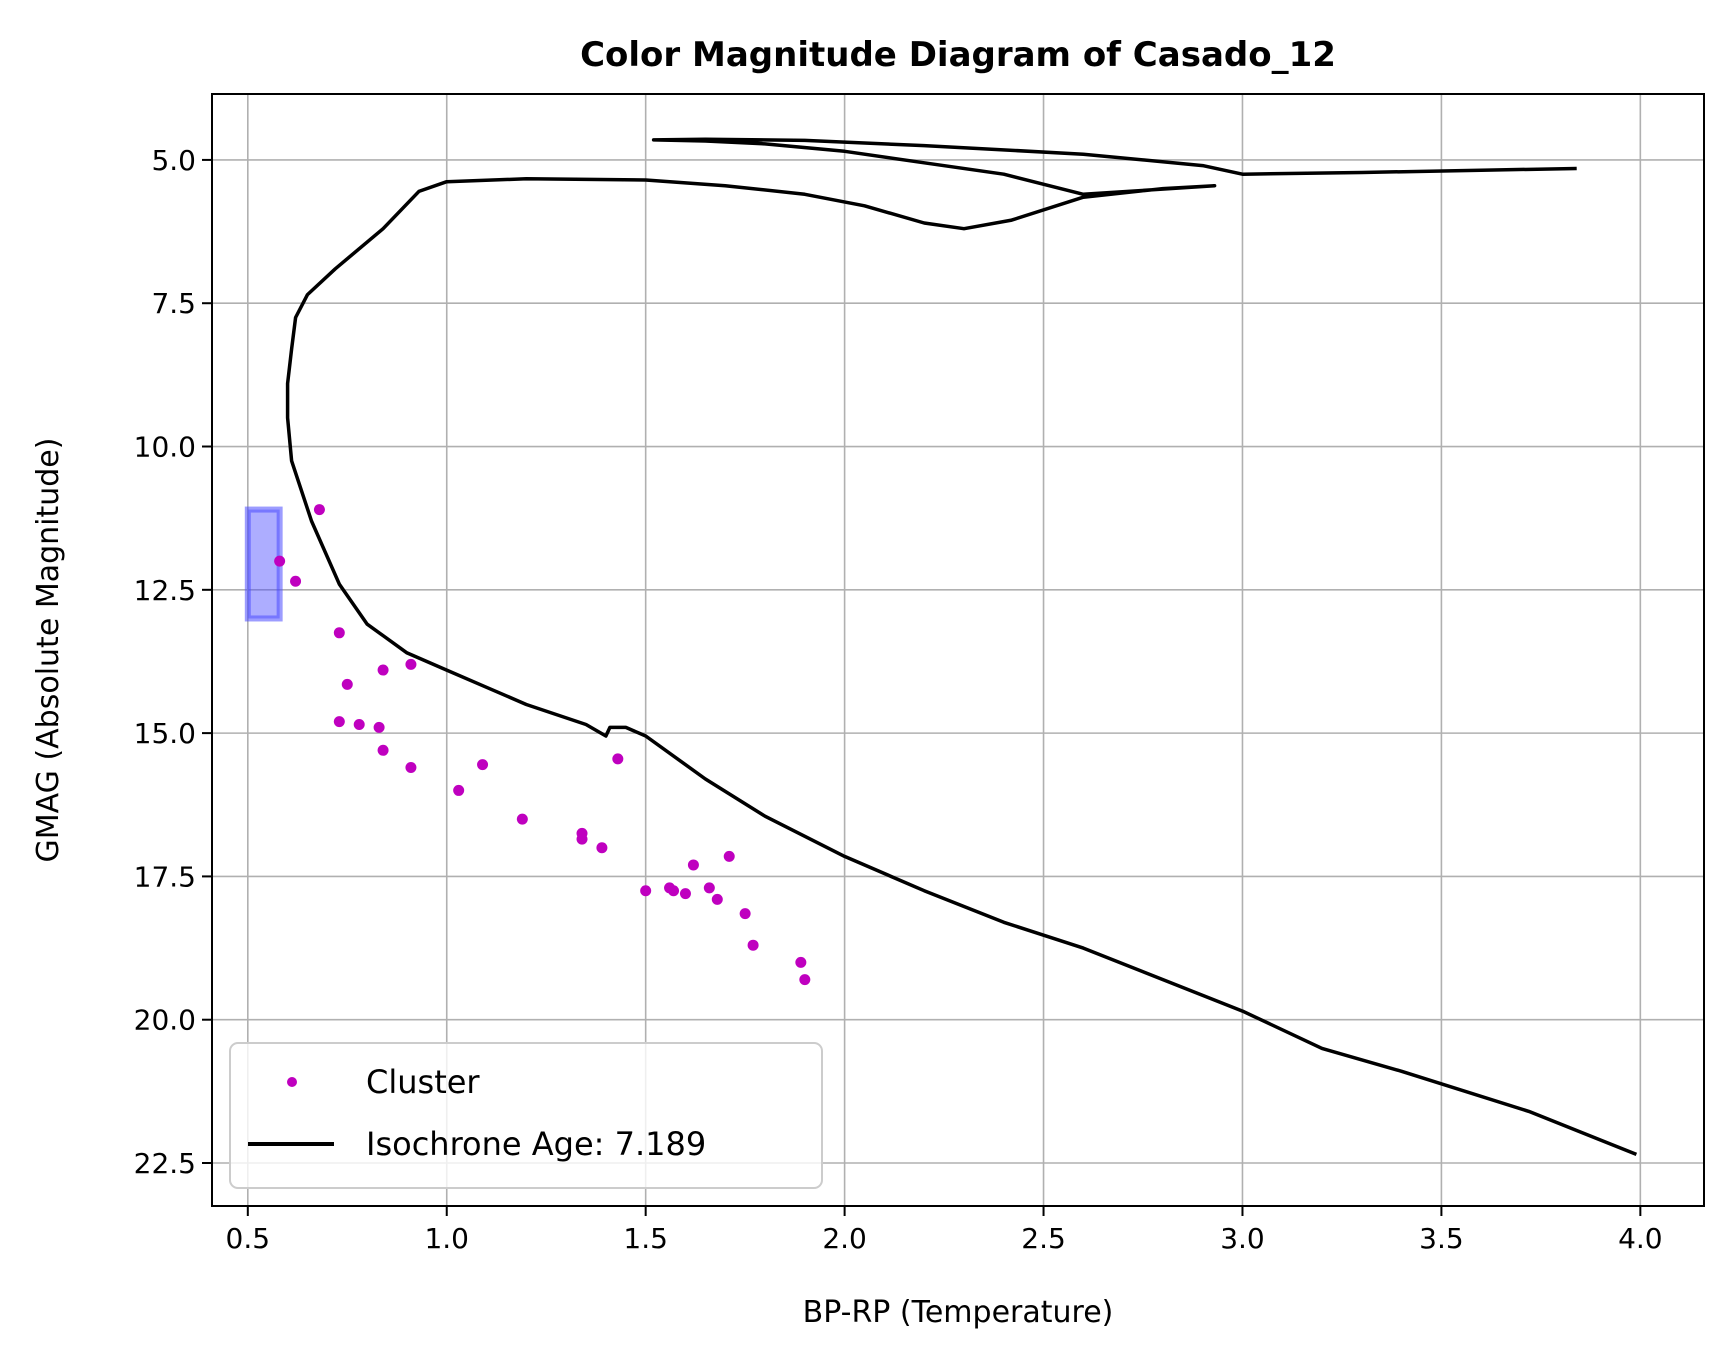 The width and height of the screenshot is (1728, 1361). Describe the element at coordinates (1640, 1238) in the screenshot. I see `x-tick-label: 4.0` at that location.